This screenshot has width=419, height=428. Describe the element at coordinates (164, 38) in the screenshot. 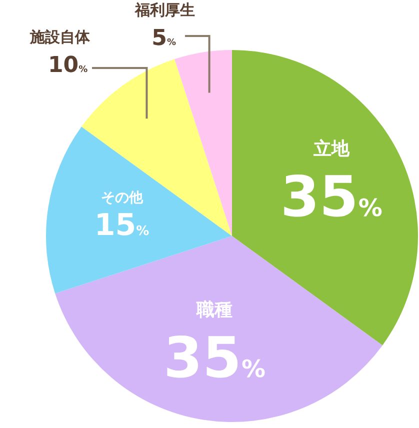

I see `data-label: 5%` at that location.